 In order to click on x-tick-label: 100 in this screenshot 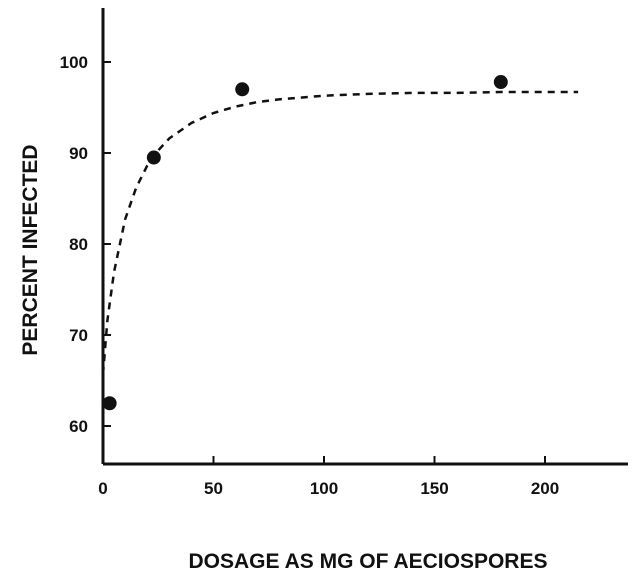, I will do `click(324, 488)`.